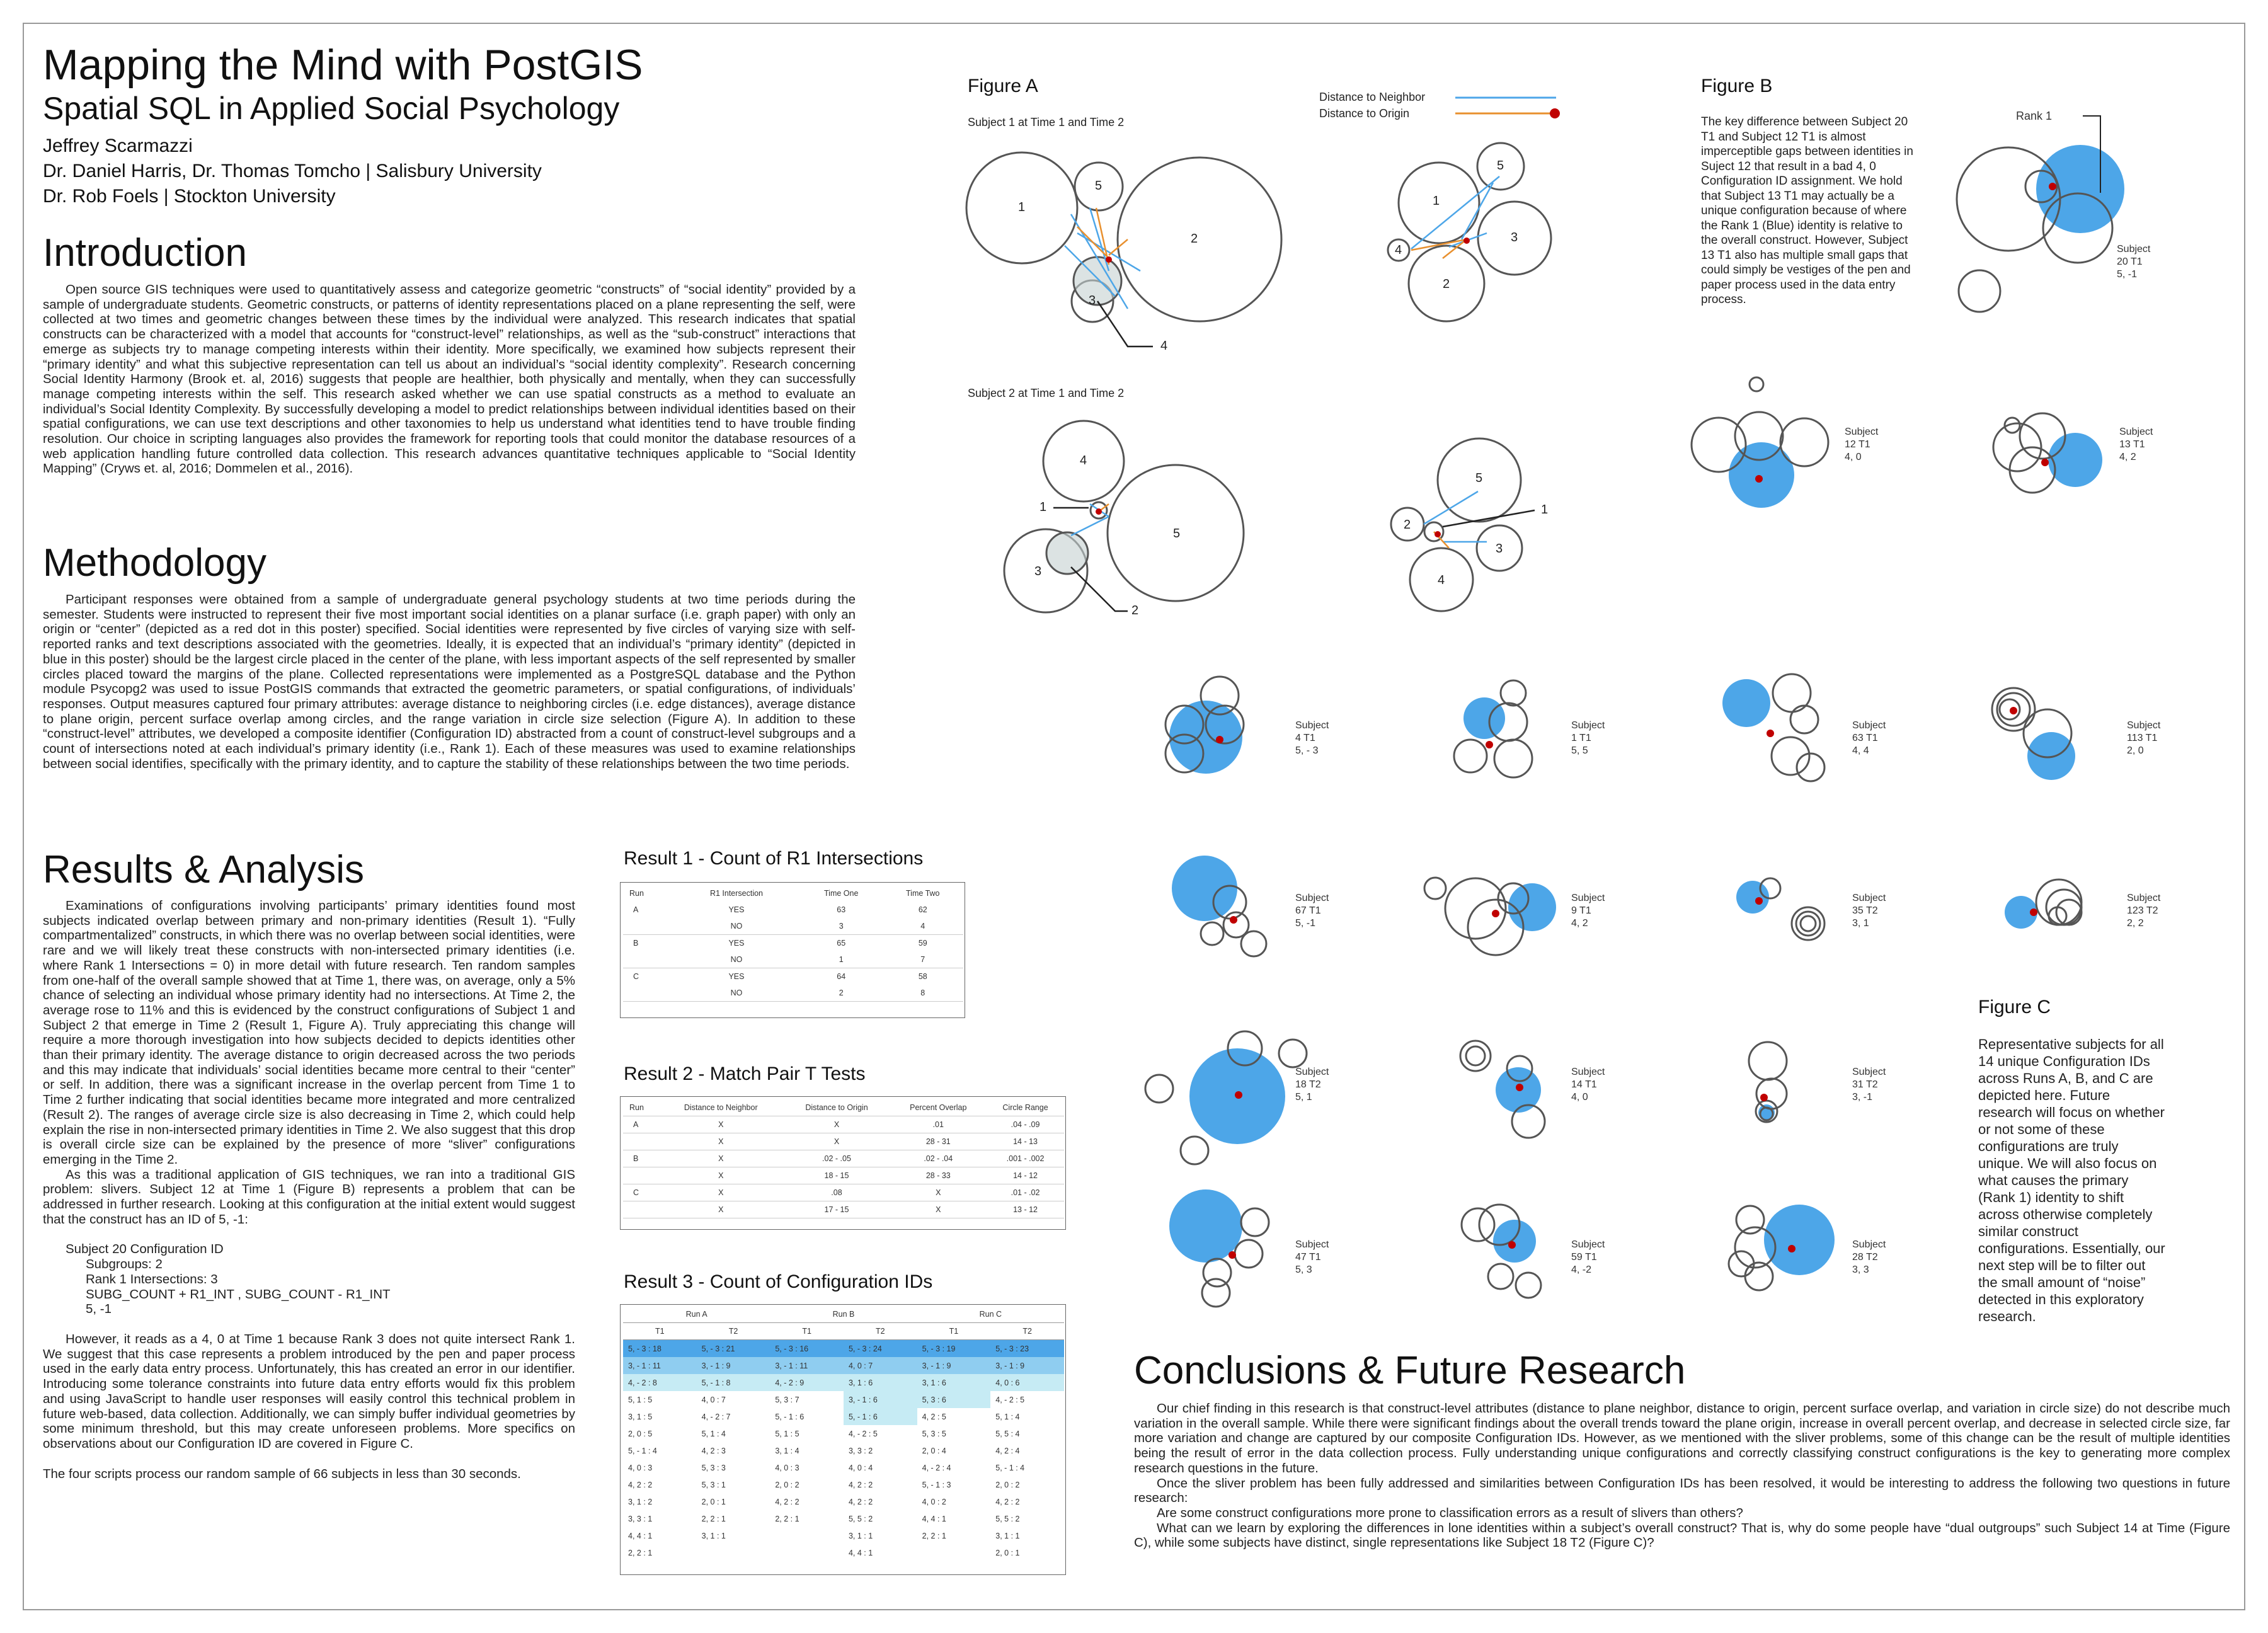 The width and height of the screenshot is (2268, 1633). What do you see at coordinates (843, 1209) in the screenshot?
I see `table-row: X 17 - 15 X 13 - 12` at bounding box center [843, 1209].